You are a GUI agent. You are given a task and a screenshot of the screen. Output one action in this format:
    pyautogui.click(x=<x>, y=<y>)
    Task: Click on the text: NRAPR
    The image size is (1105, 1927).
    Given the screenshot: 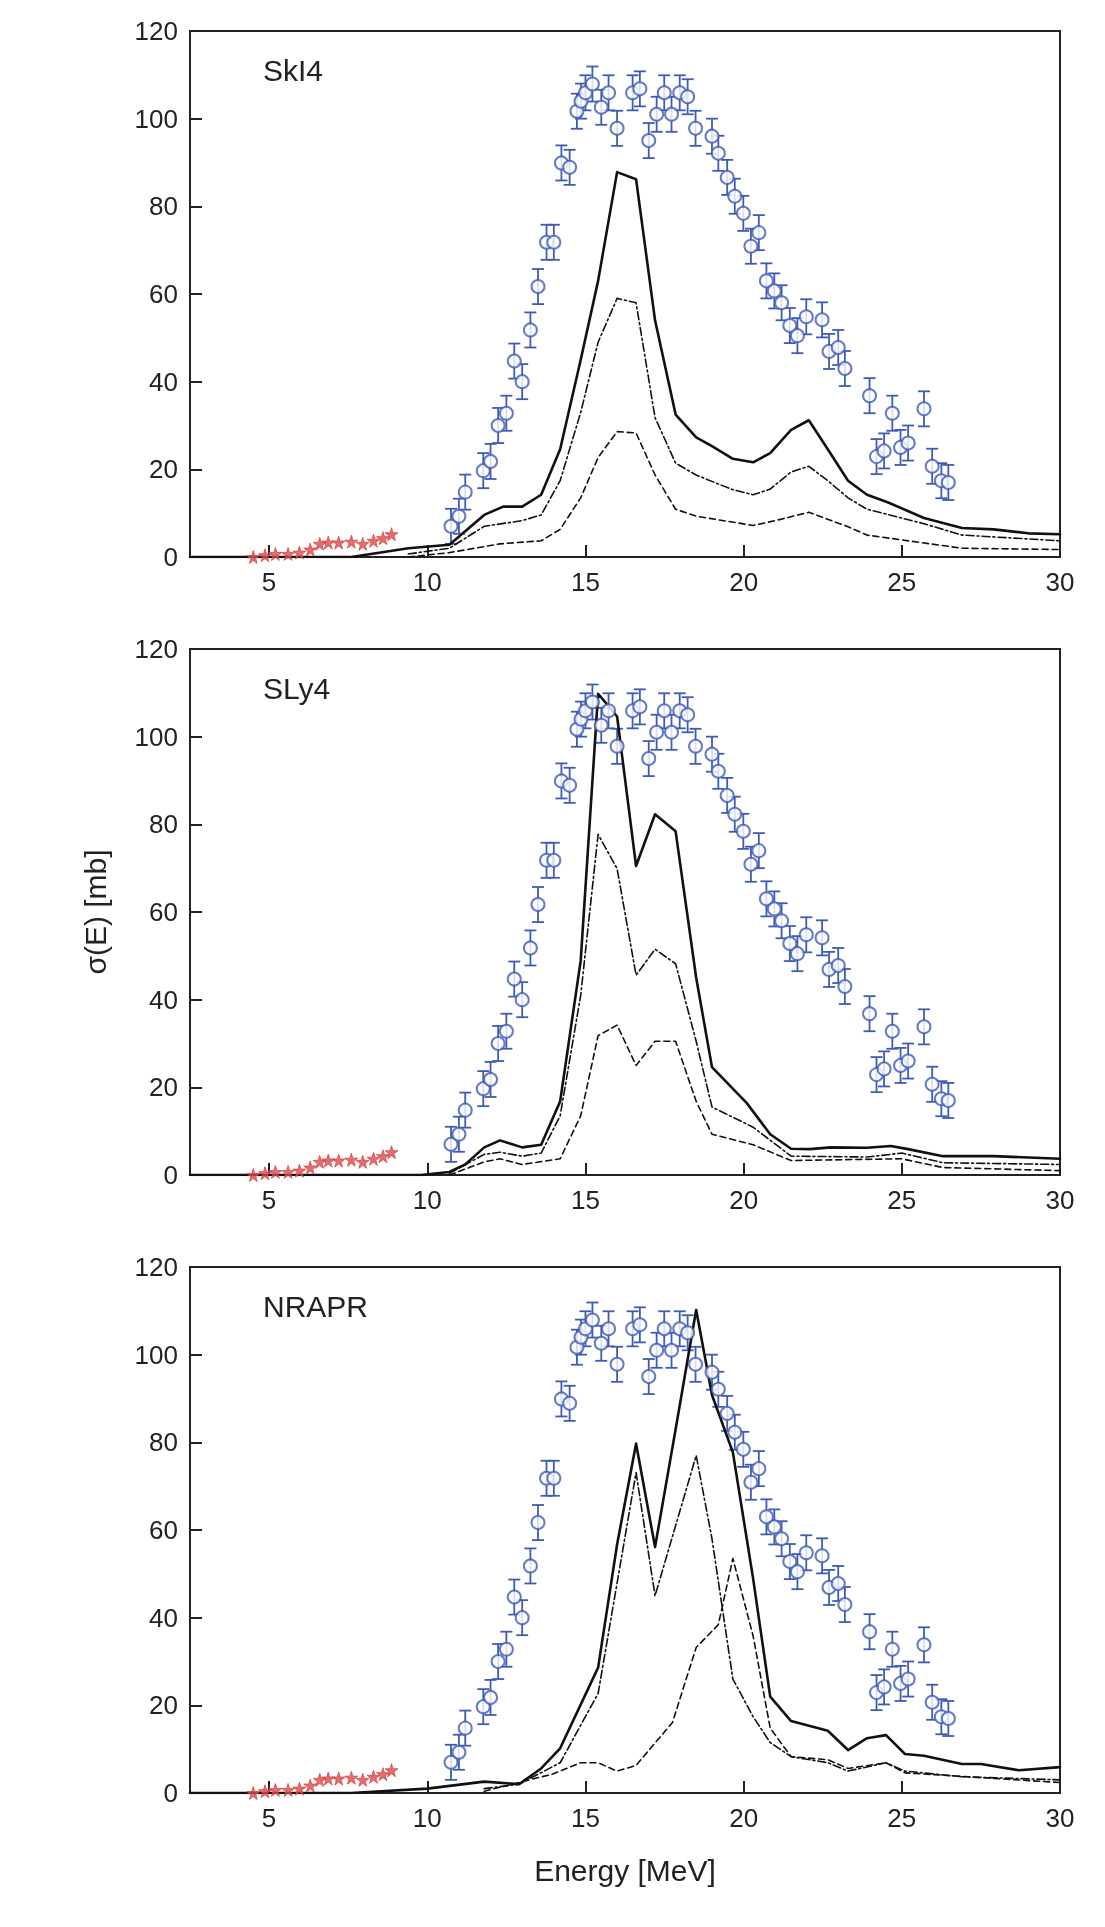 What is the action you would take?
    pyautogui.click(x=316, y=1306)
    